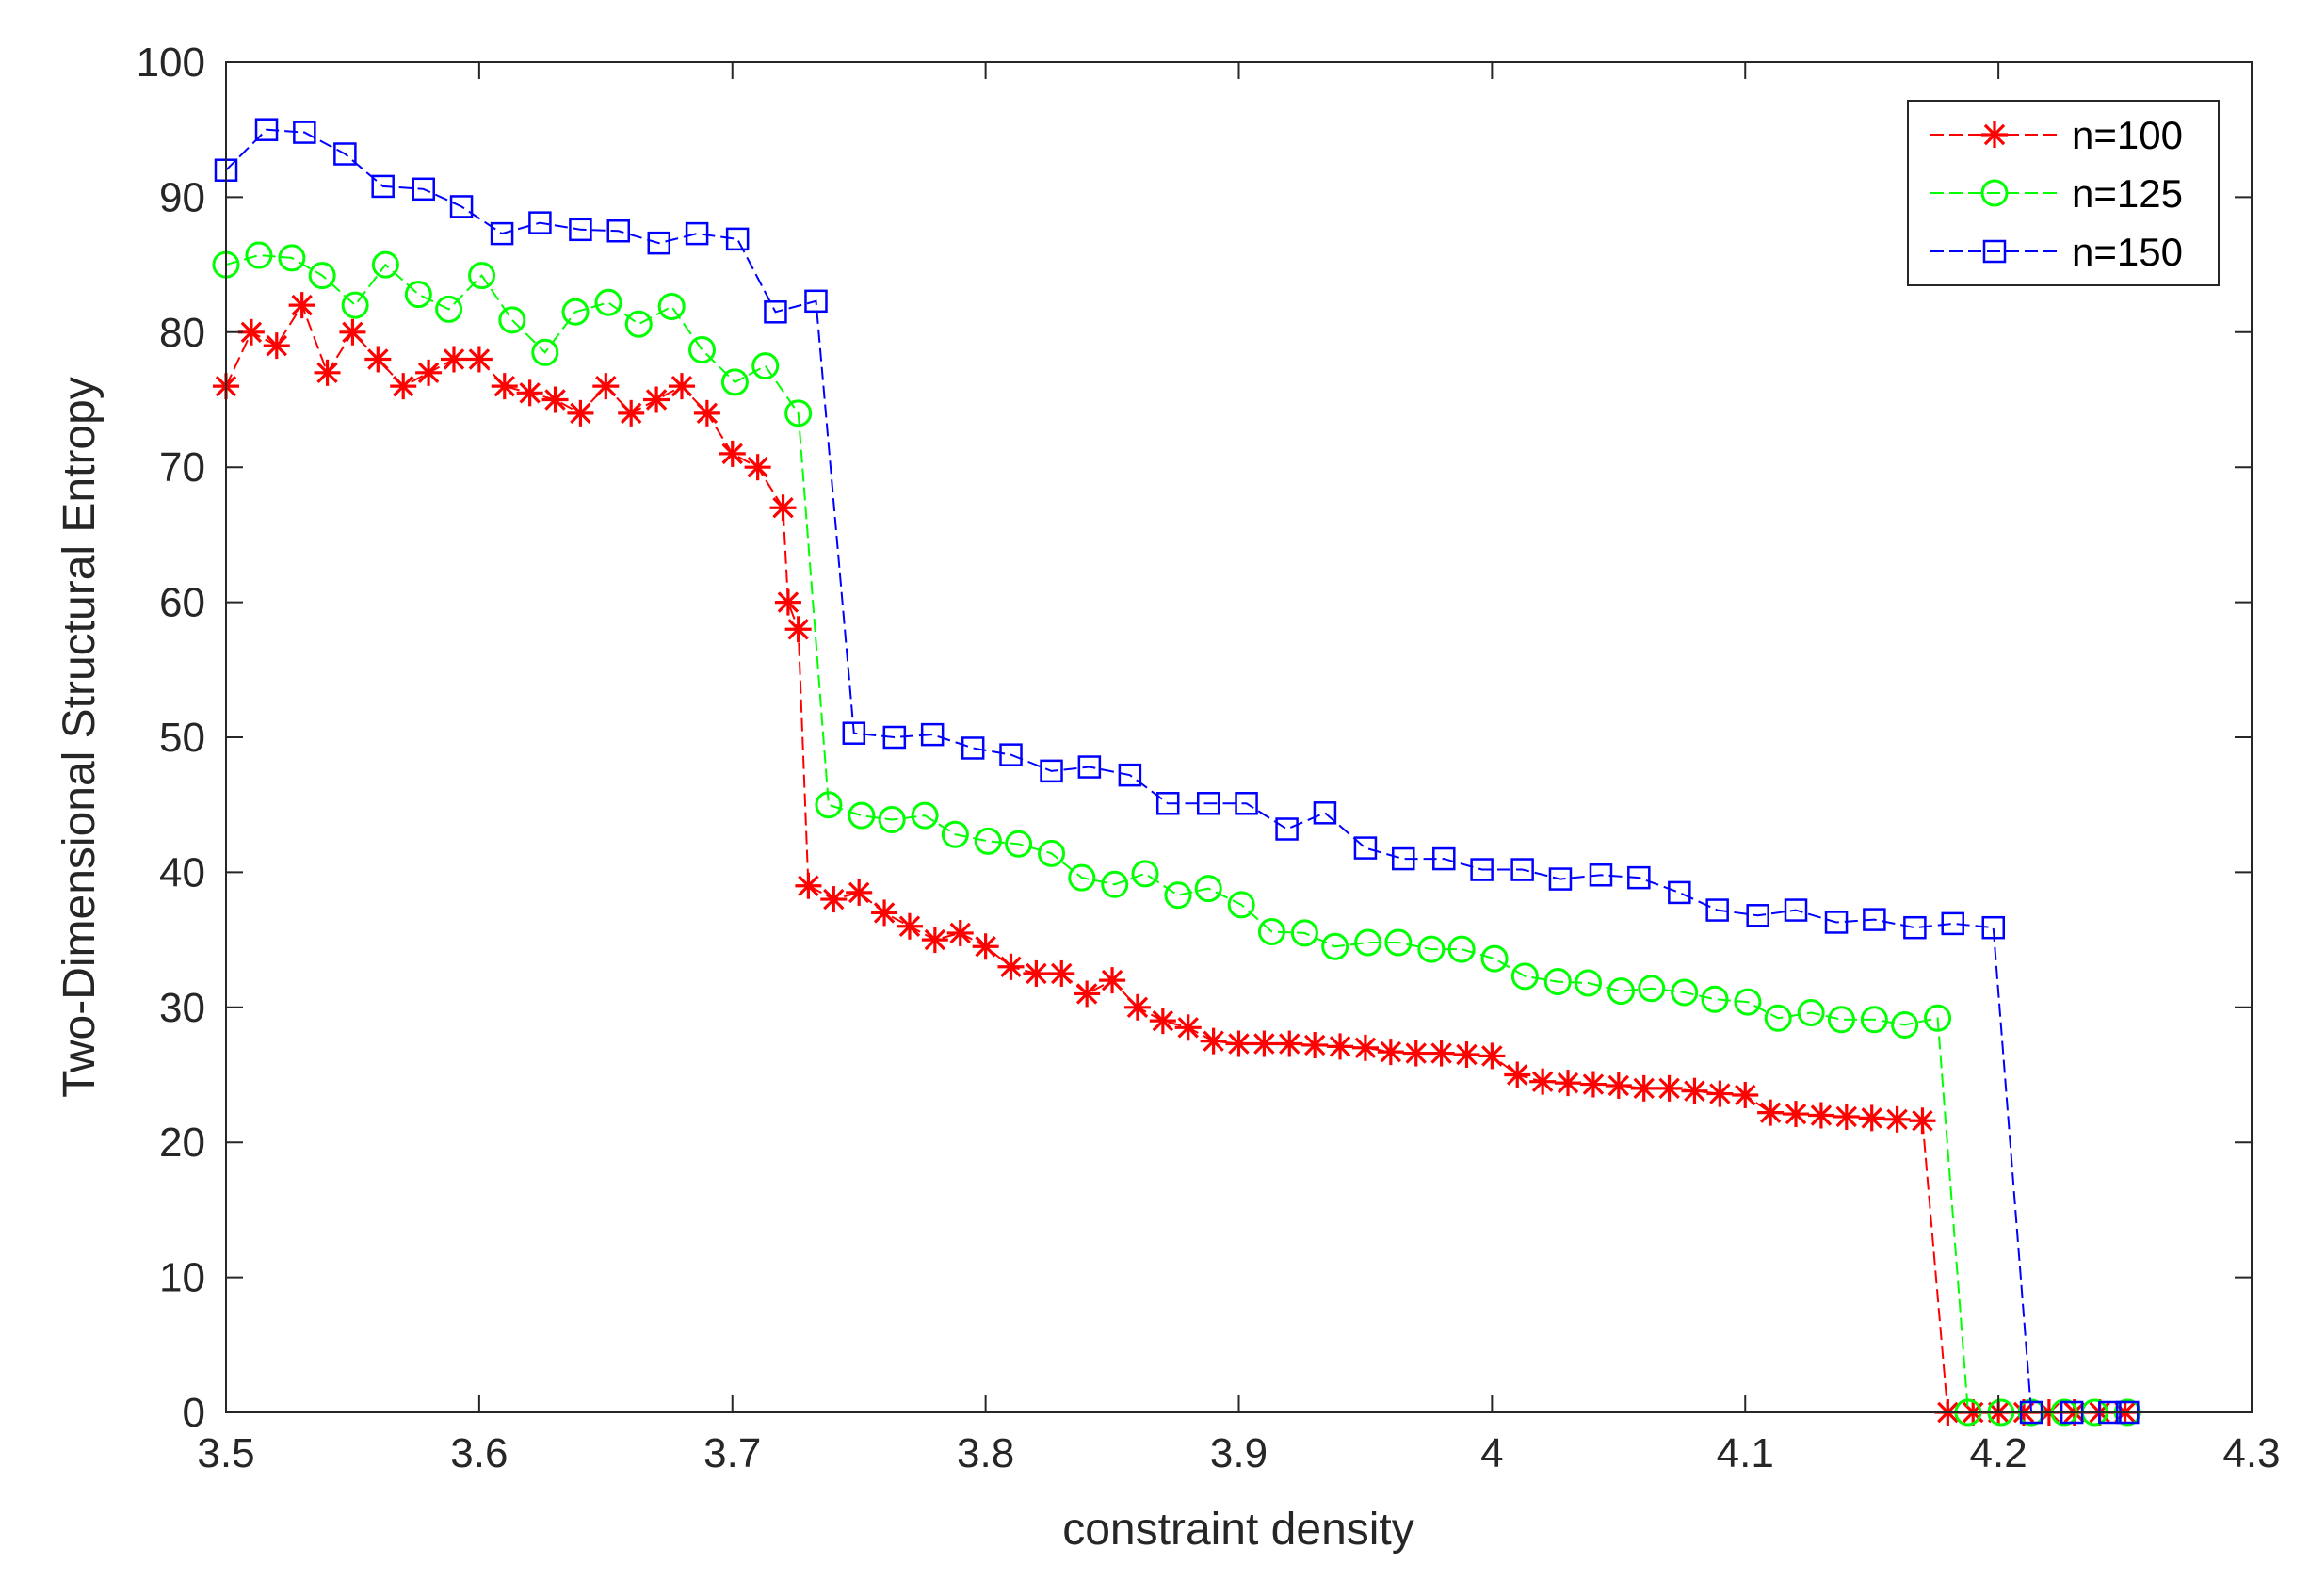  I want to click on data-point-n=150-8, so click(540, 222).